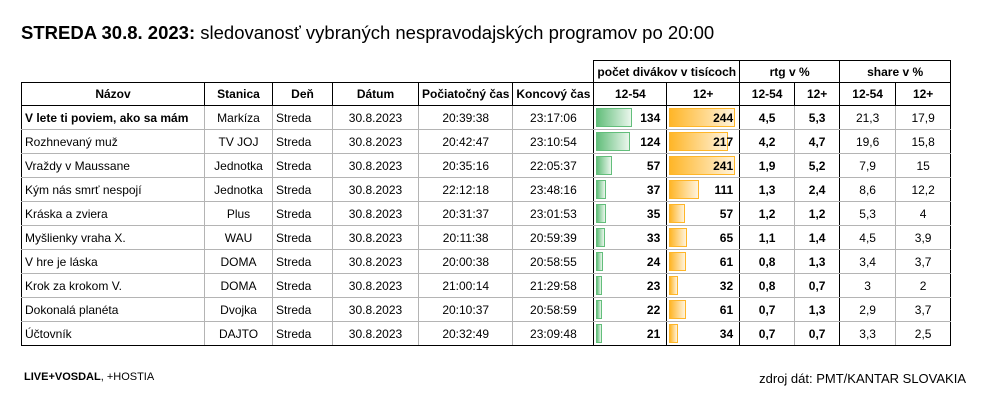  I want to click on row-end: 23:10:54, so click(553, 141).